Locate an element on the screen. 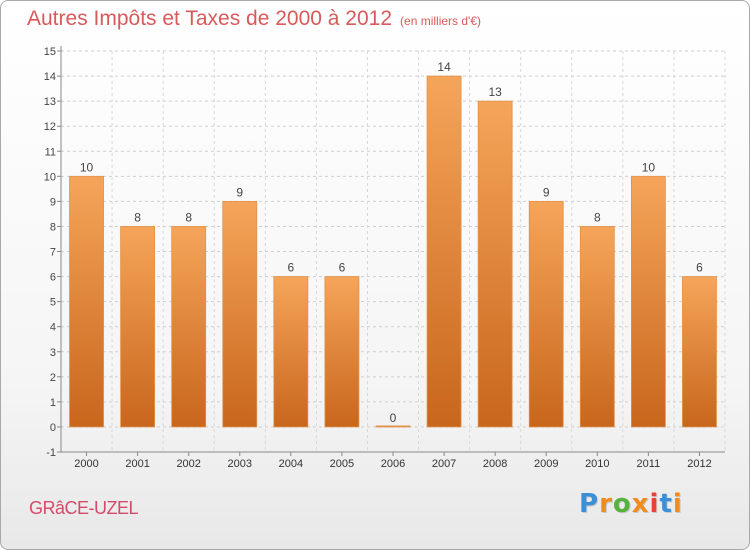 This screenshot has width=750, height=550. commune-name: GRâCE-UZEL is located at coordinates (84, 508).